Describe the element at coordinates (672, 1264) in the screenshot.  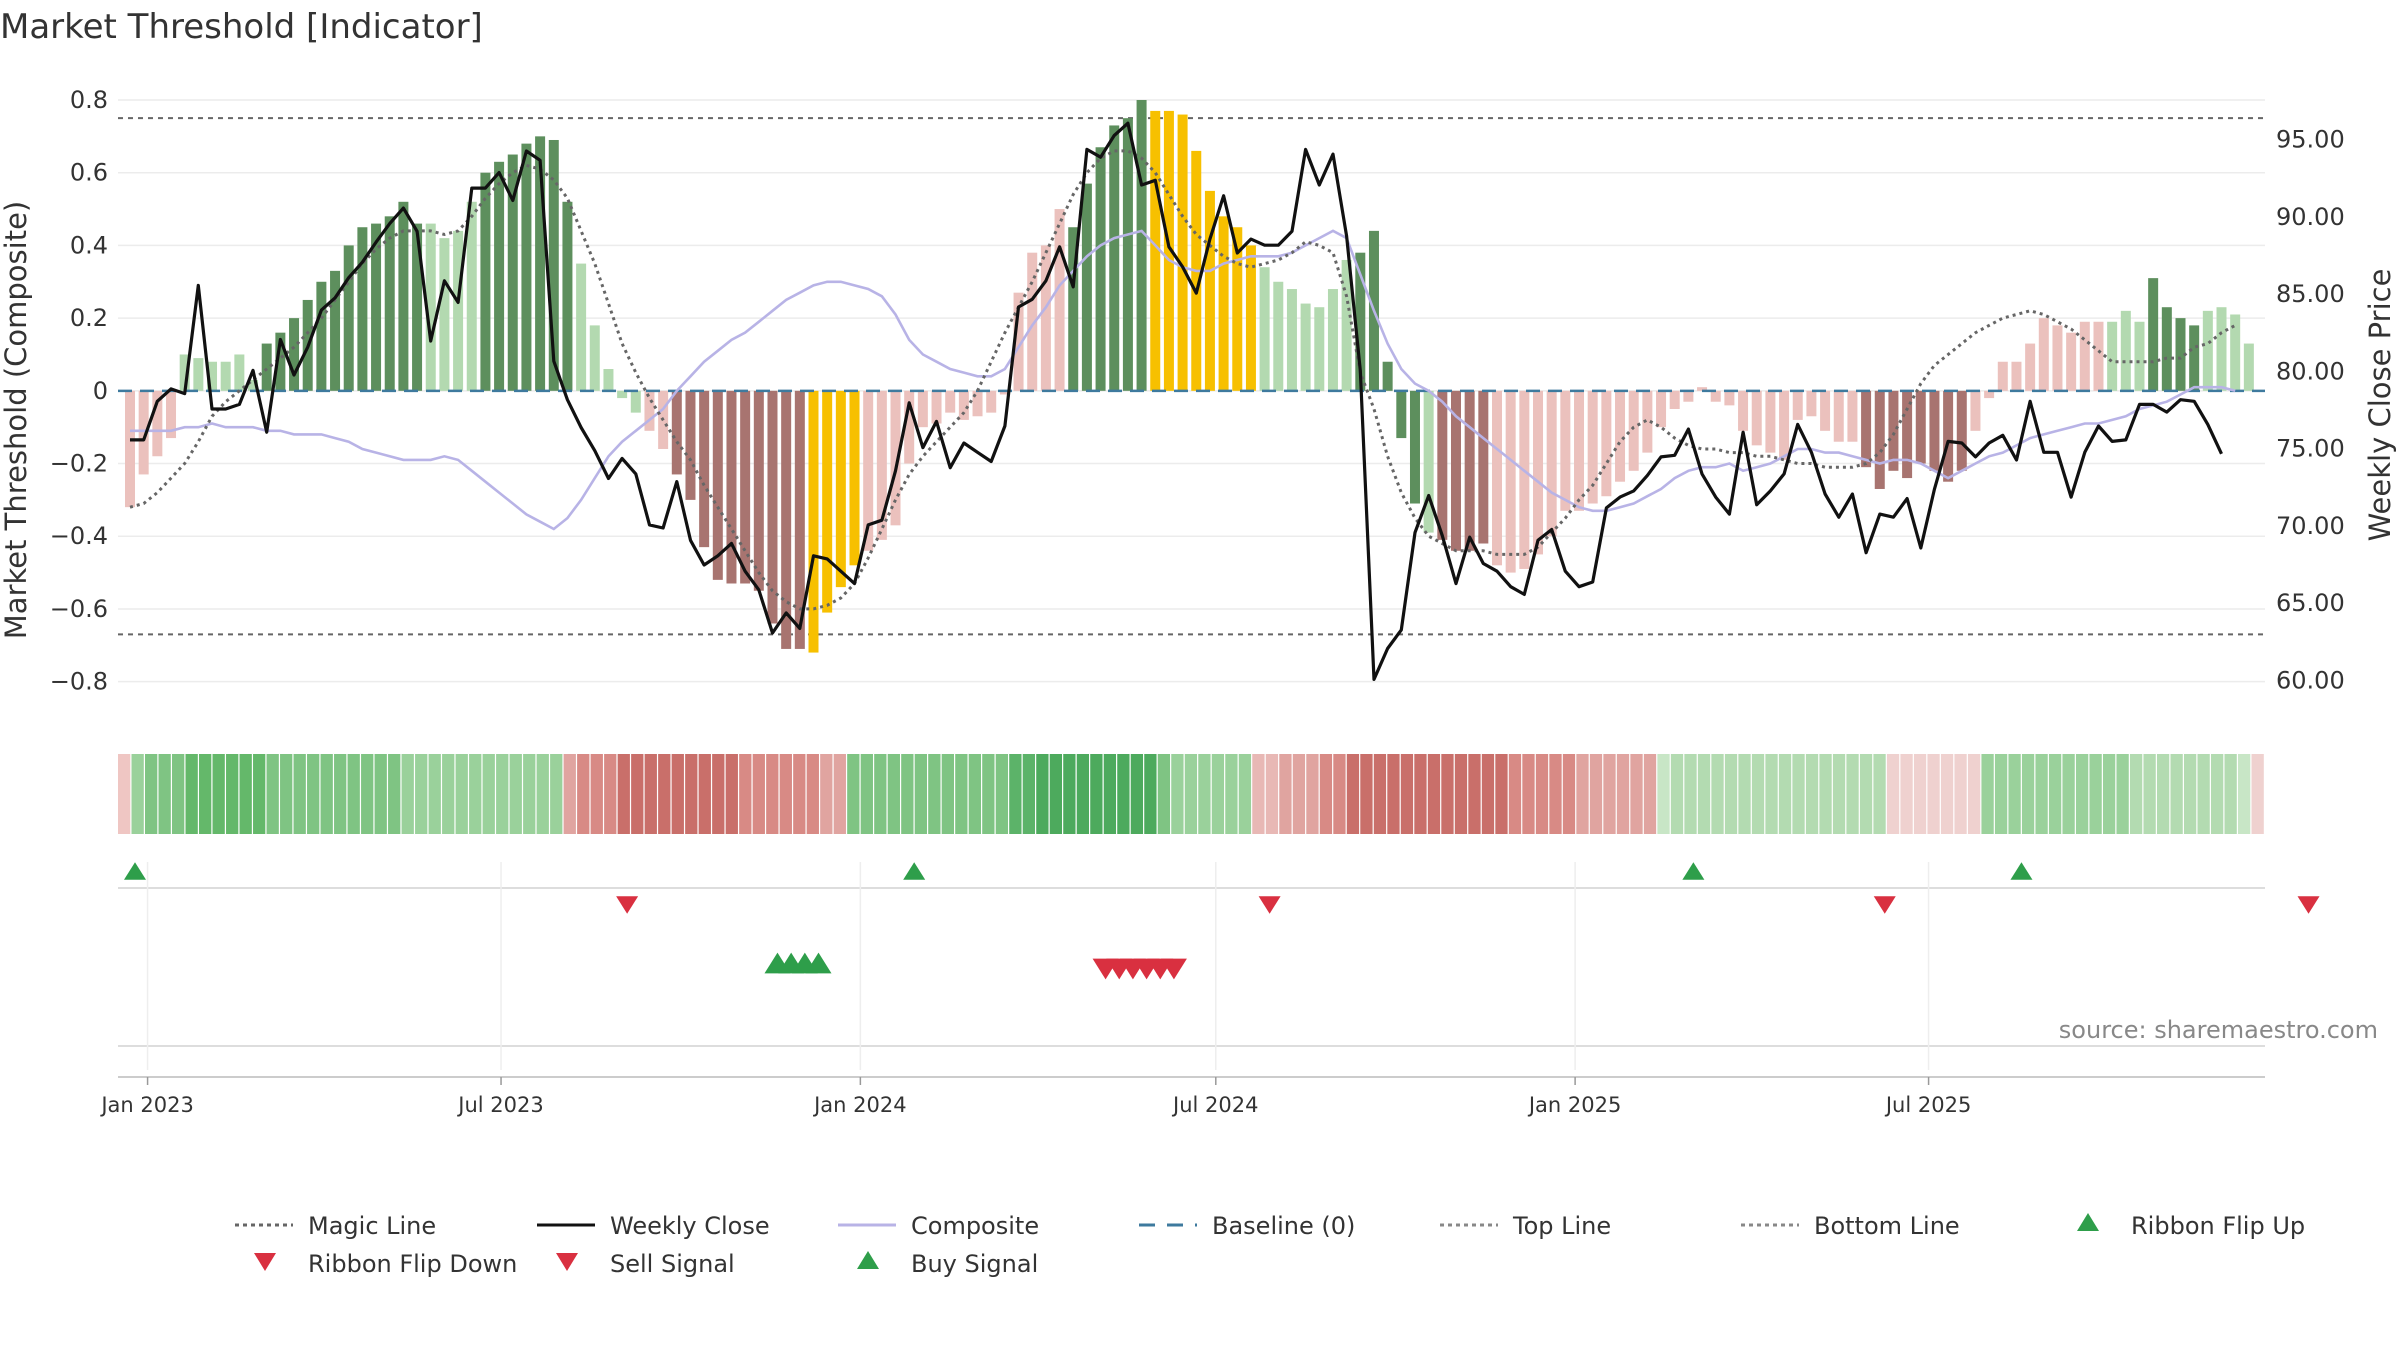
I see `legend-label: Sell Signal` at that location.